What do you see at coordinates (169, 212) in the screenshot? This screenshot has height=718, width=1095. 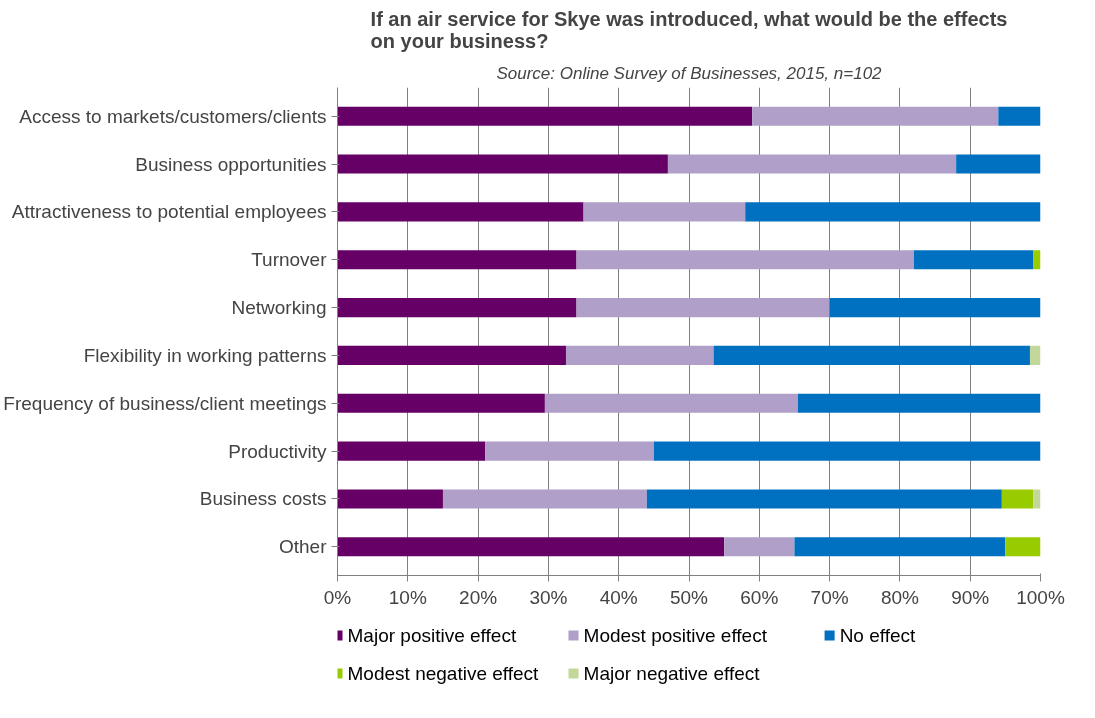 I see `y-tick-label: Attractiveness to potential employees` at bounding box center [169, 212].